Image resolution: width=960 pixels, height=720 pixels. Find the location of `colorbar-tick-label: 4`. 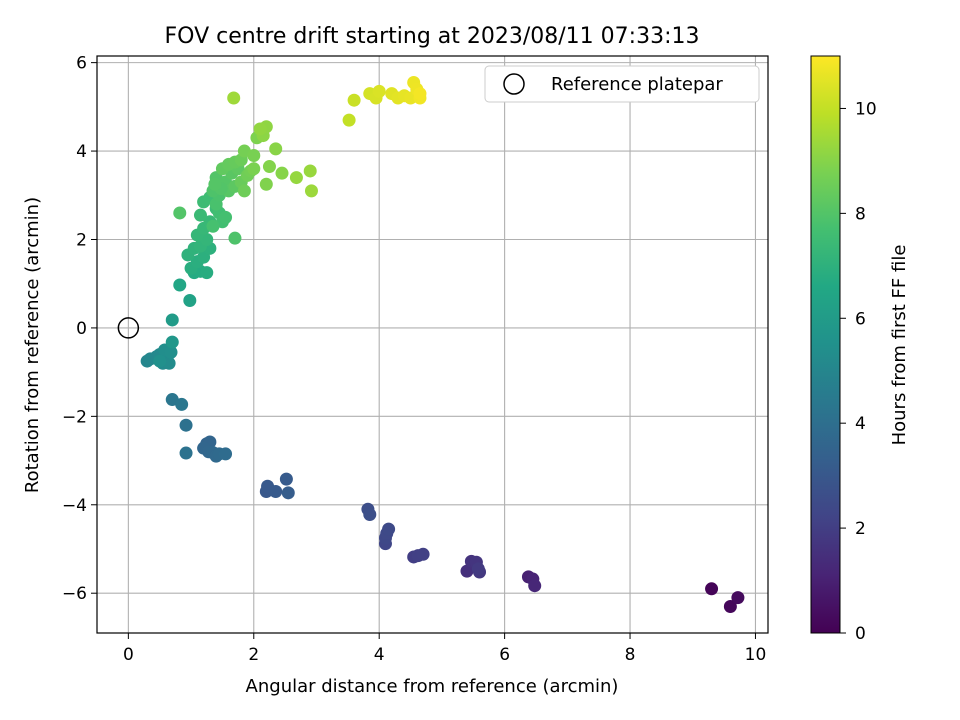

colorbar-tick-label: 4 is located at coordinates (860, 424).